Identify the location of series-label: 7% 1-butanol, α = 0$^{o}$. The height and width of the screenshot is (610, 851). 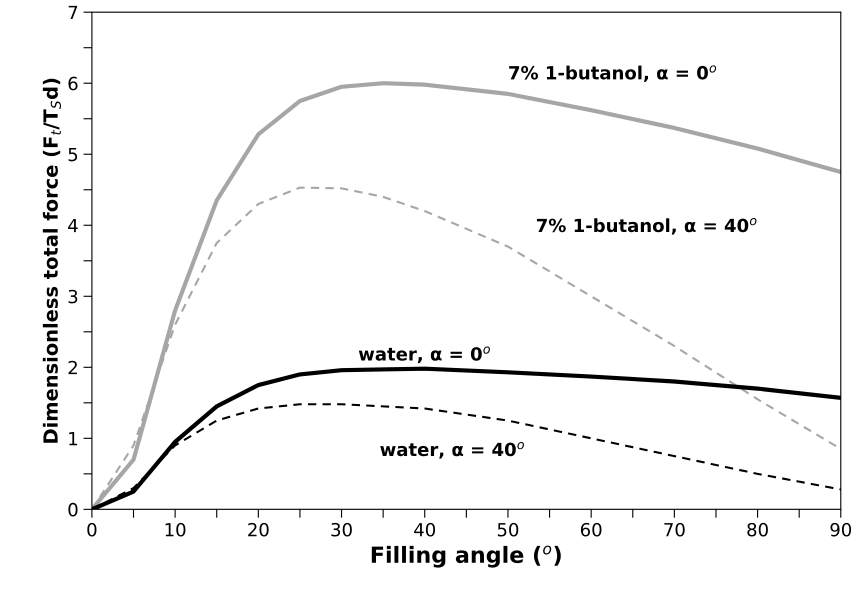
(612, 73).